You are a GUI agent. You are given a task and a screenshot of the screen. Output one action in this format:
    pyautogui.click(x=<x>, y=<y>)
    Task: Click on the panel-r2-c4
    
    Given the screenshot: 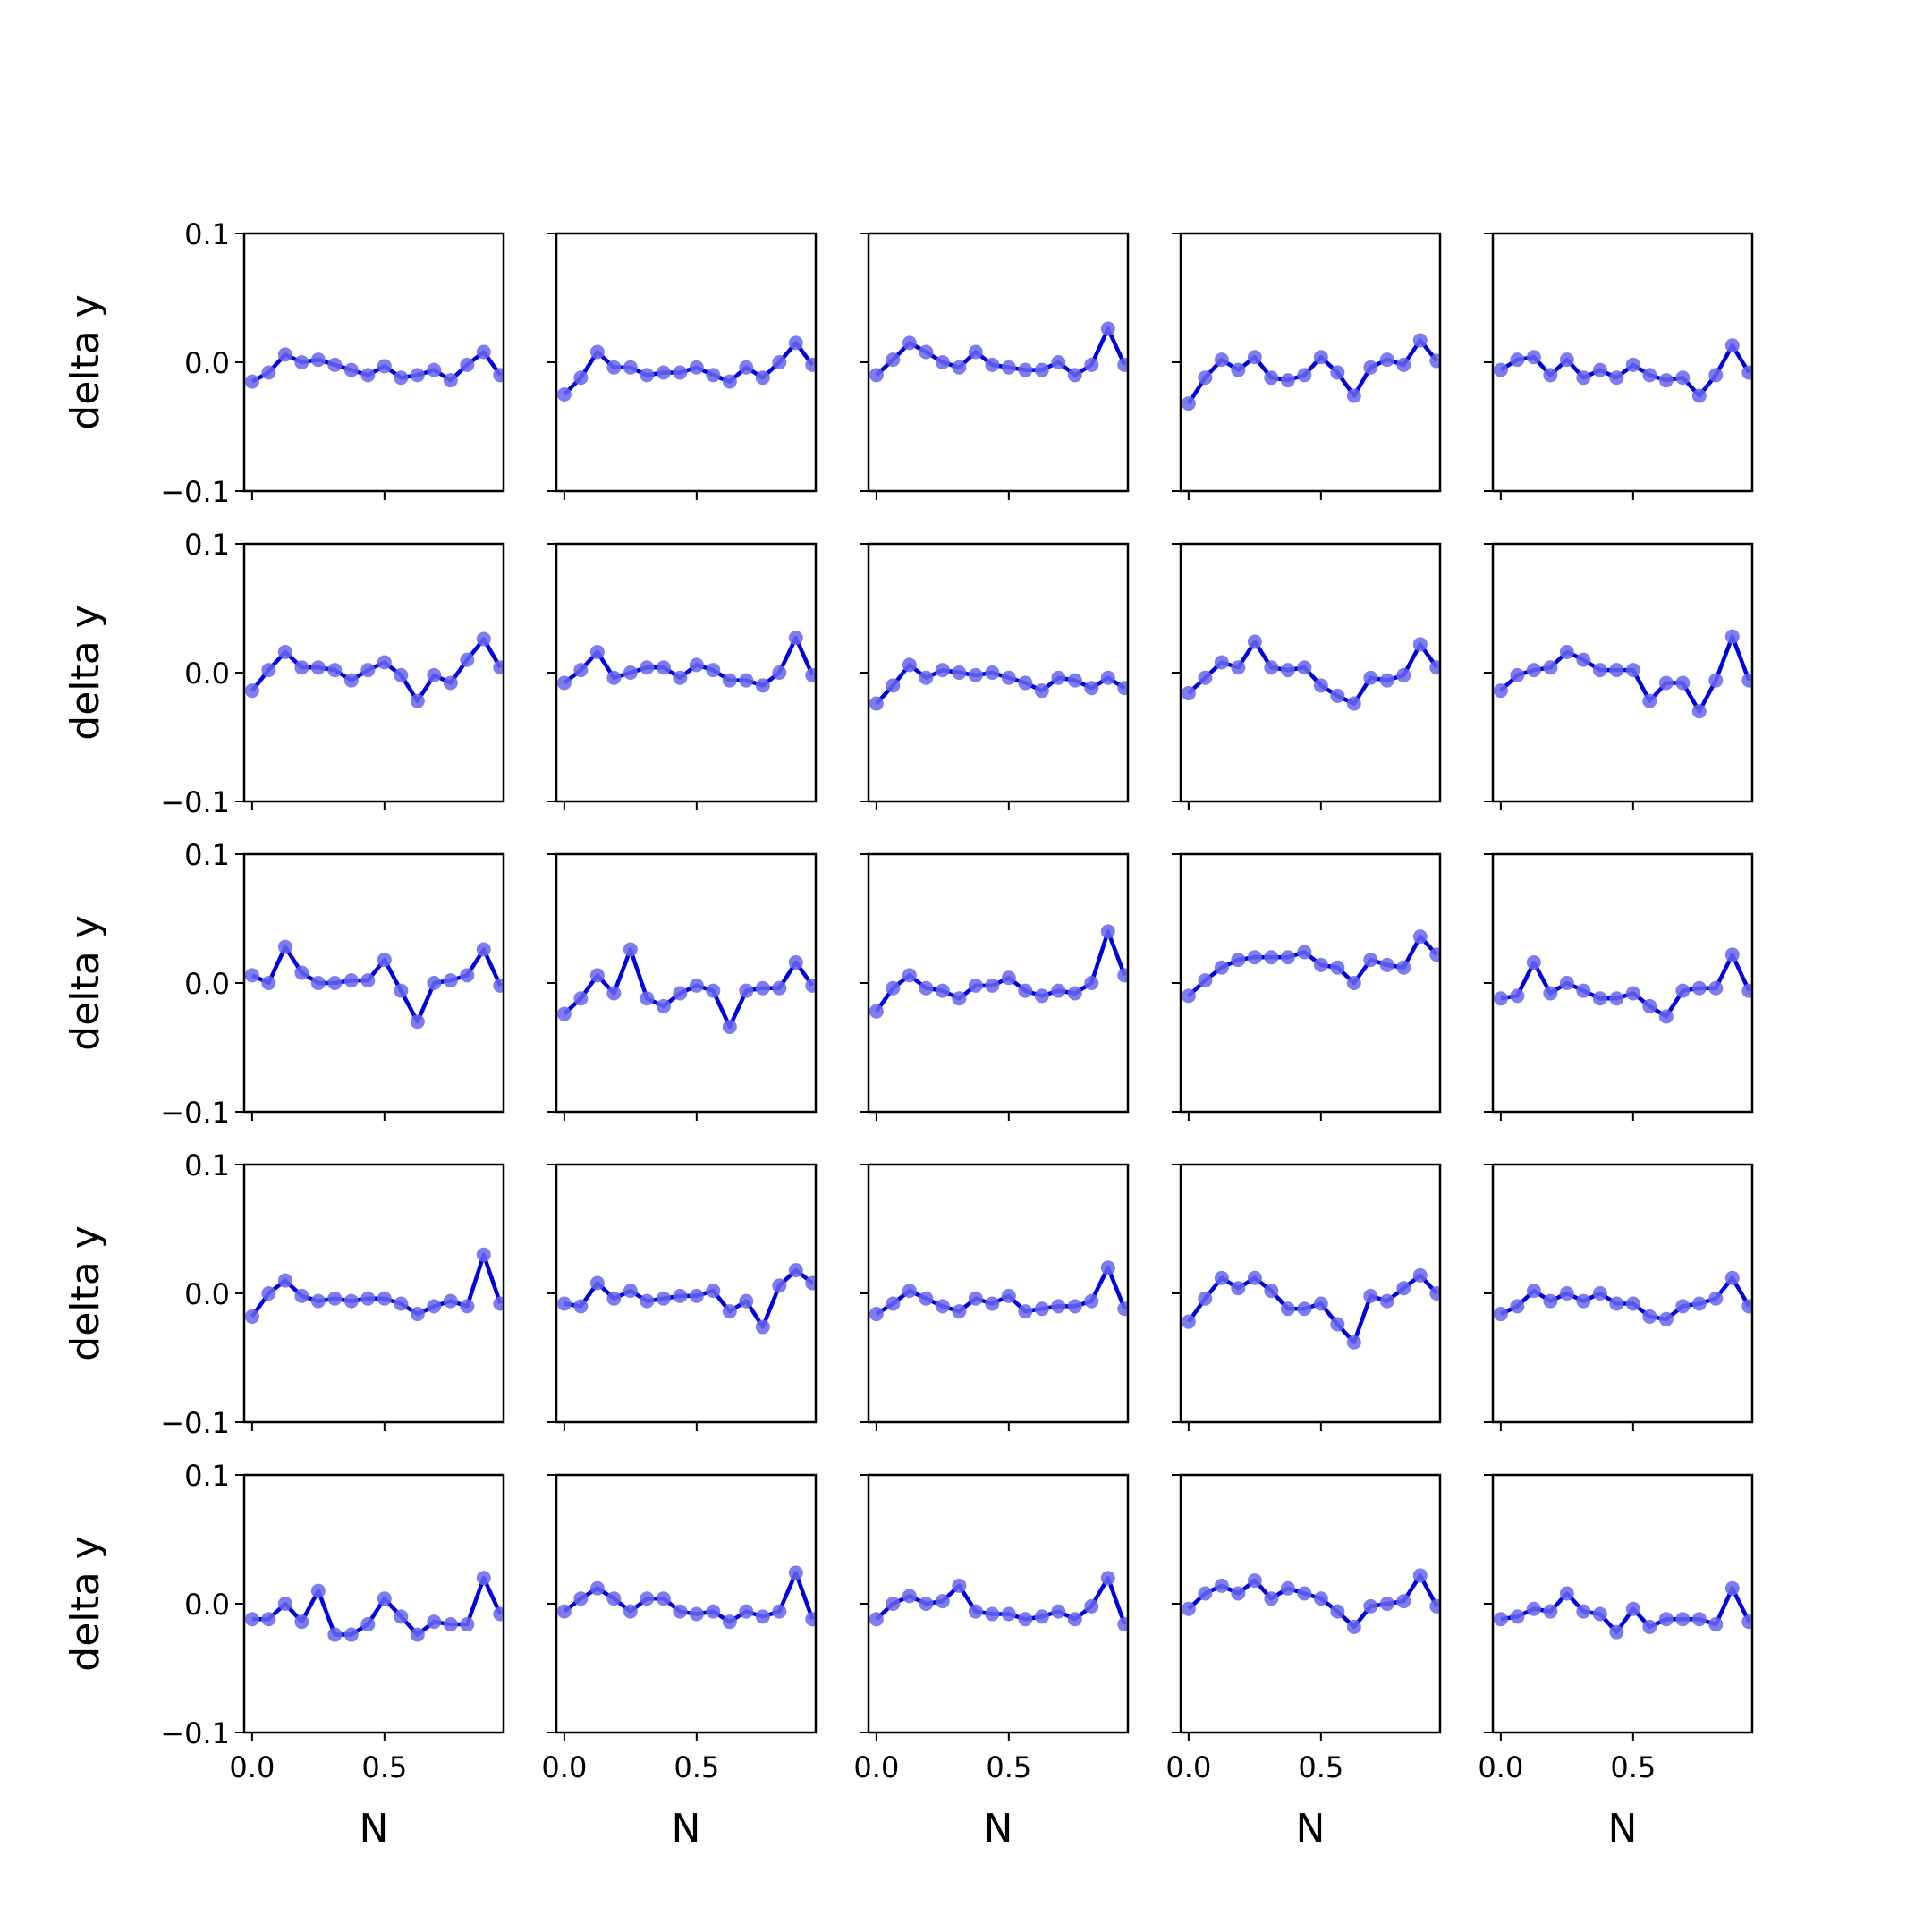 What is the action you would take?
    pyautogui.click(x=1307, y=676)
    